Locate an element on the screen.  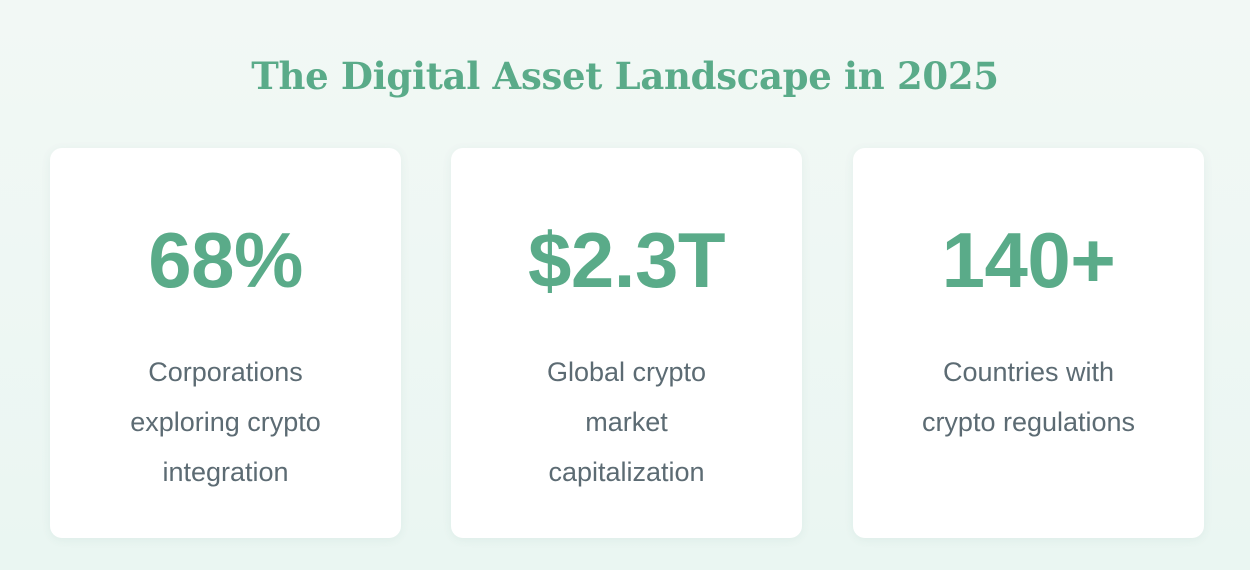
stat-value: 140+ is located at coordinates (1028, 260).